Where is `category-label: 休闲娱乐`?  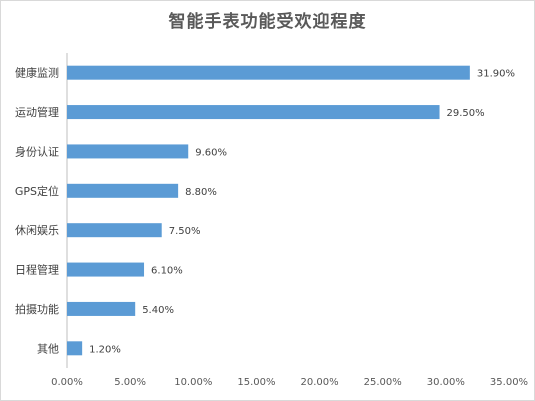
category-label: 休闲娱乐 is located at coordinates (37, 230).